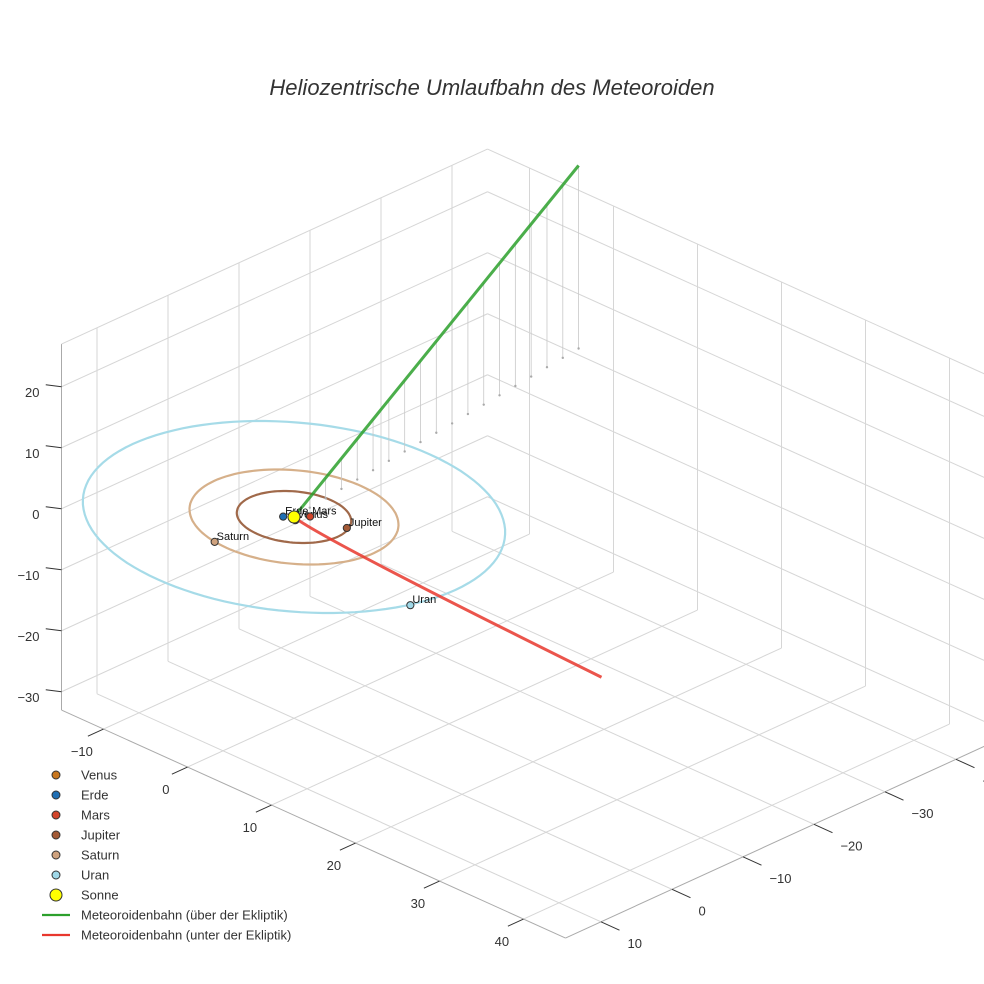  Describe the element at coordinates (32, 453) in the screenshot. I see `z-tick-label: 10` at that location.